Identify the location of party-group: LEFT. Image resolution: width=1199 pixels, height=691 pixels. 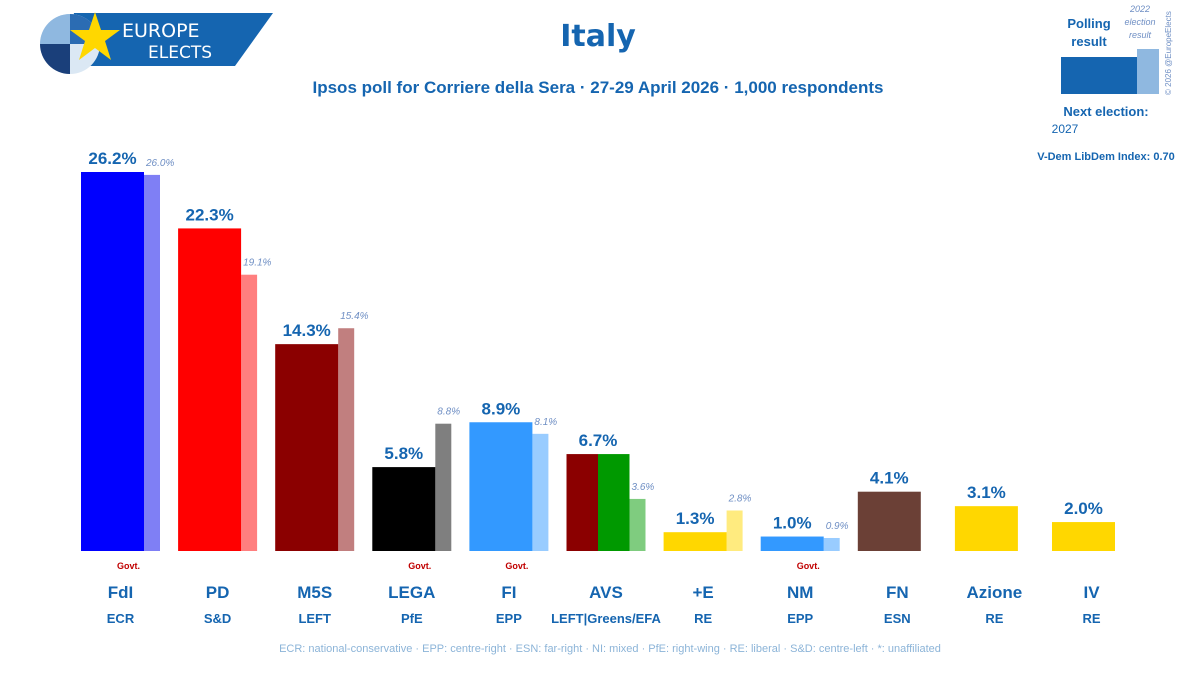
(314, 618).